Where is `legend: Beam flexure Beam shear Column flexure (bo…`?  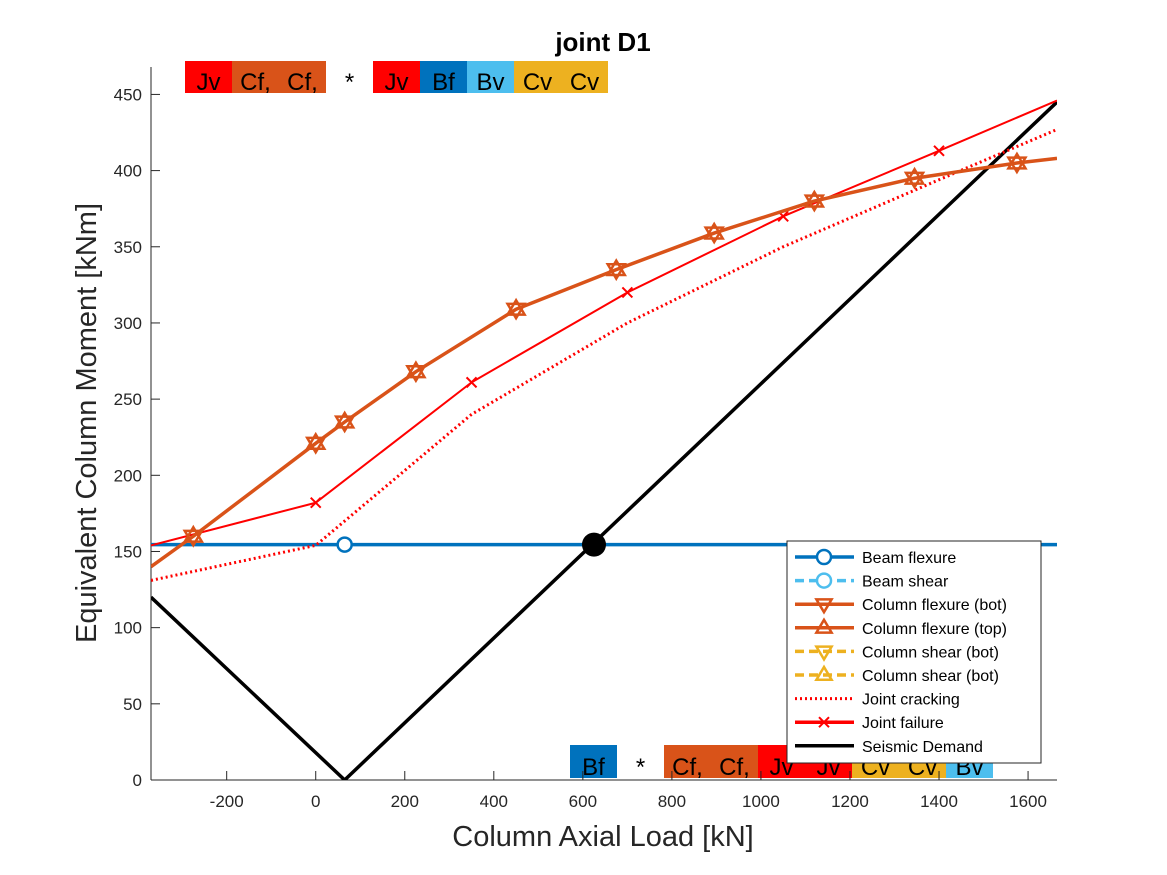 legend: Beam flexure Beam shear Column flexure (bo… is located at coordinates (914, 652).